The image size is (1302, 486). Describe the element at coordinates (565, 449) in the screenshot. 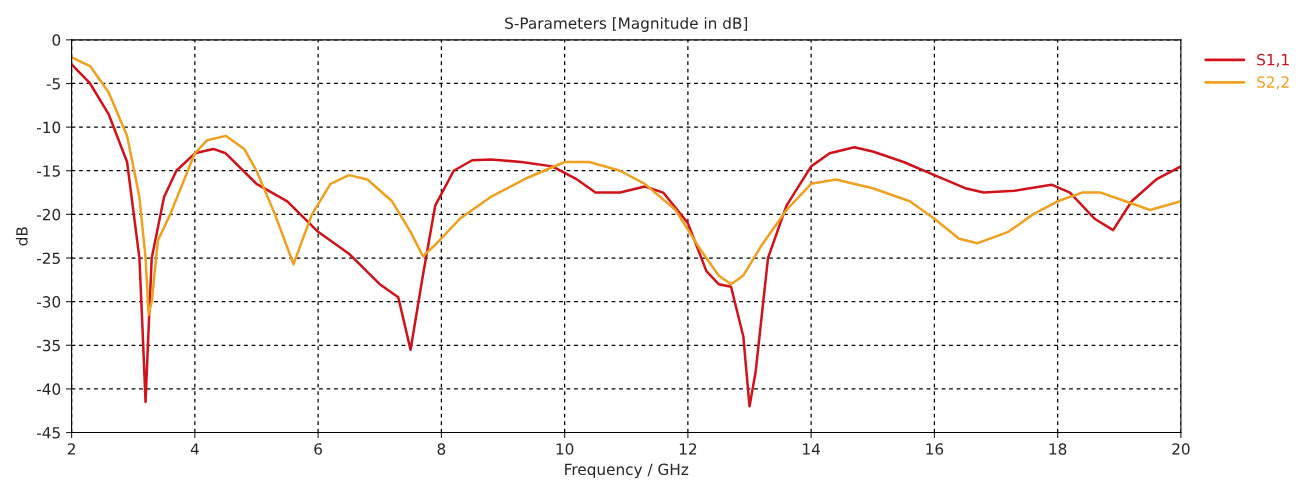

I see `x-tick-label: 10` at that location.